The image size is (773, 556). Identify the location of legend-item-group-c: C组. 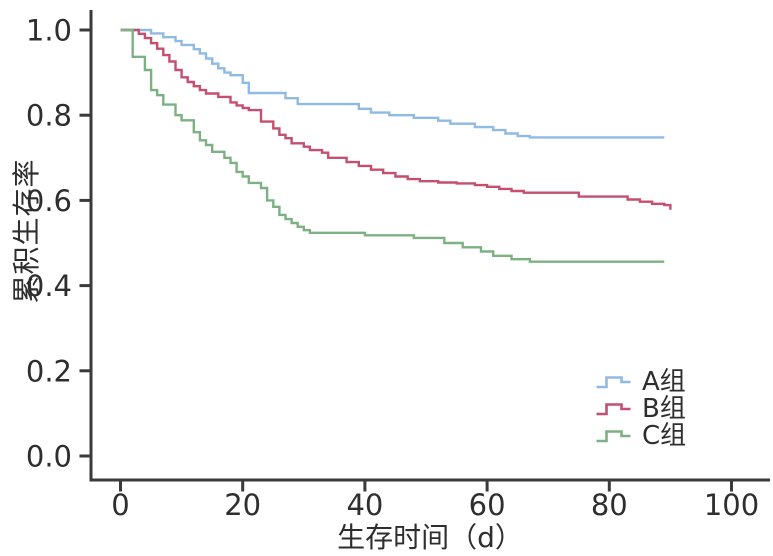
(640, 435).